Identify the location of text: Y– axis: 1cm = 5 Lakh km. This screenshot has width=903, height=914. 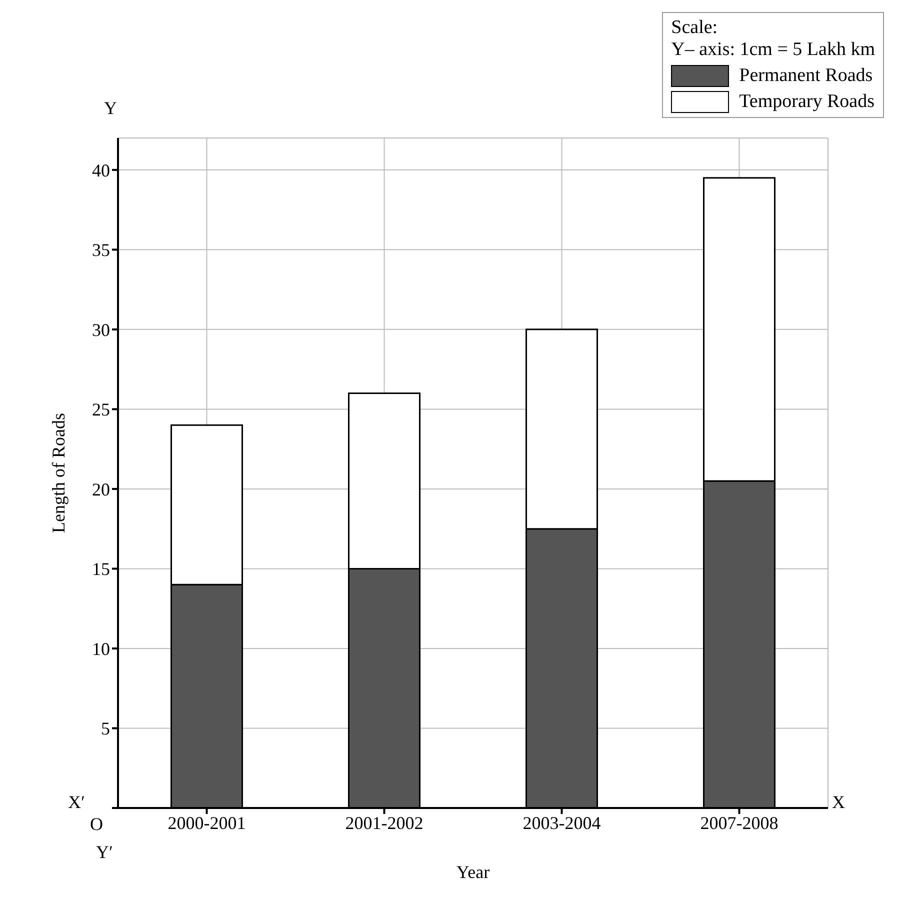
(773, 50).